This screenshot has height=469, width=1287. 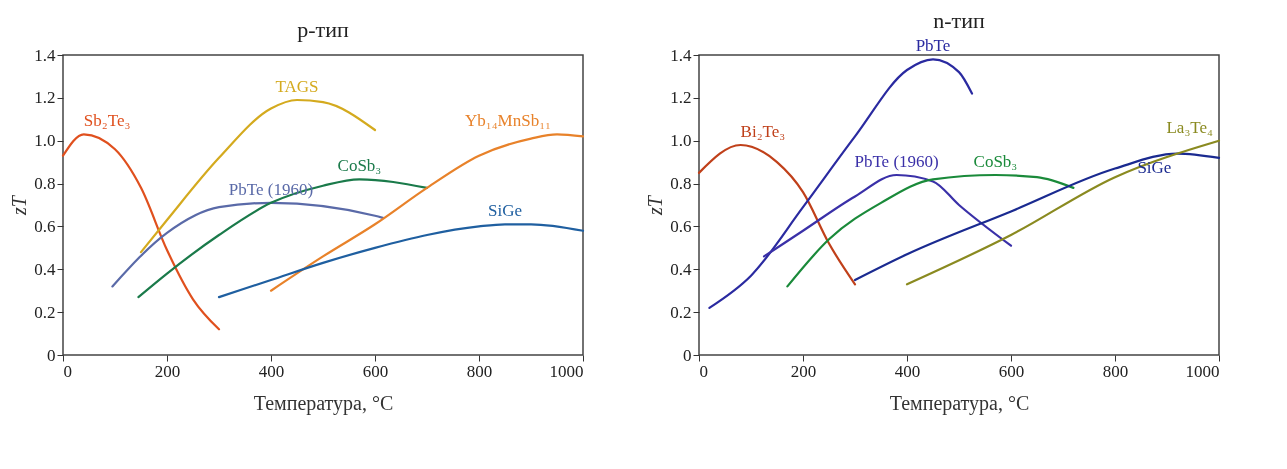 What do you see at coordinates (507, 121) in the screenshot?
I see `series-label: Yb₁₄MnSb₁₁` at bounding box center [507, 121].